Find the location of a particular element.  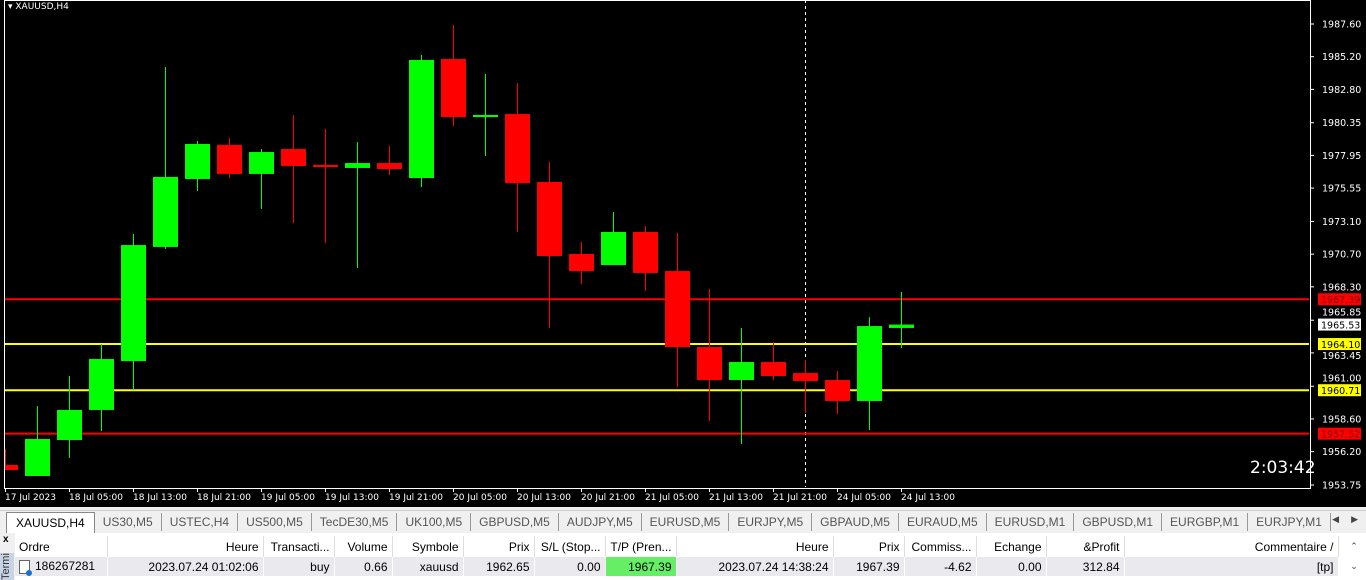

y-tick-label: 1965.85 is located at coordinates (1341, 313).